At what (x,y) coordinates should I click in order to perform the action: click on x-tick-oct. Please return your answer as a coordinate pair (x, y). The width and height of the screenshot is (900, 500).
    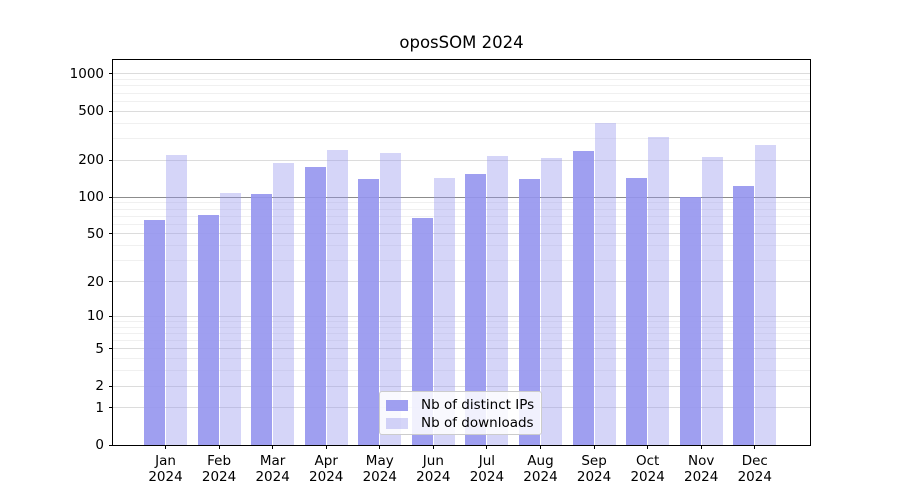
    Looking at the image, I should click on (648, 447).